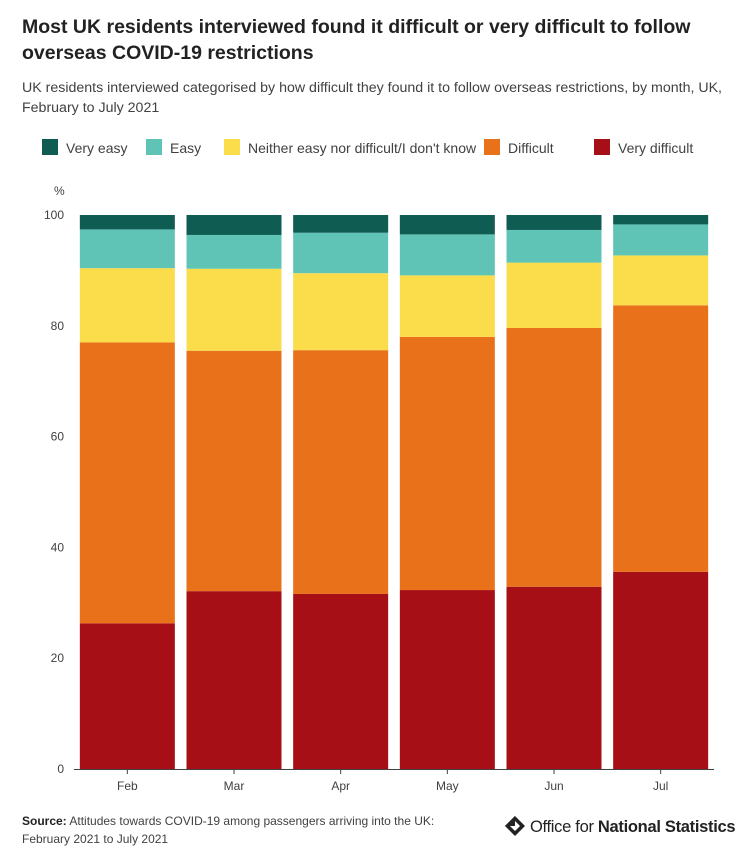 The width and height of the screenshot is (749, 860). What do you see at coordinates (341, 681) in the screenshot?
I see `bar-segment-very-difficult-apr` at bounding box center [341, 681].